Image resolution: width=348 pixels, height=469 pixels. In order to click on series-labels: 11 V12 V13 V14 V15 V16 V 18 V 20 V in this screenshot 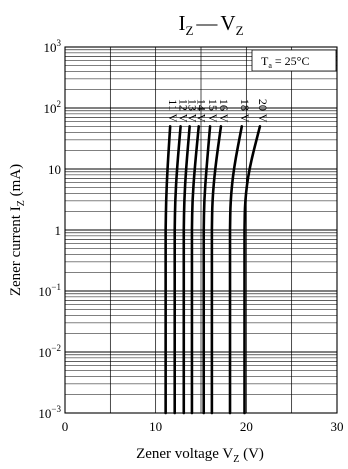, I will do `click(218, 111)`.